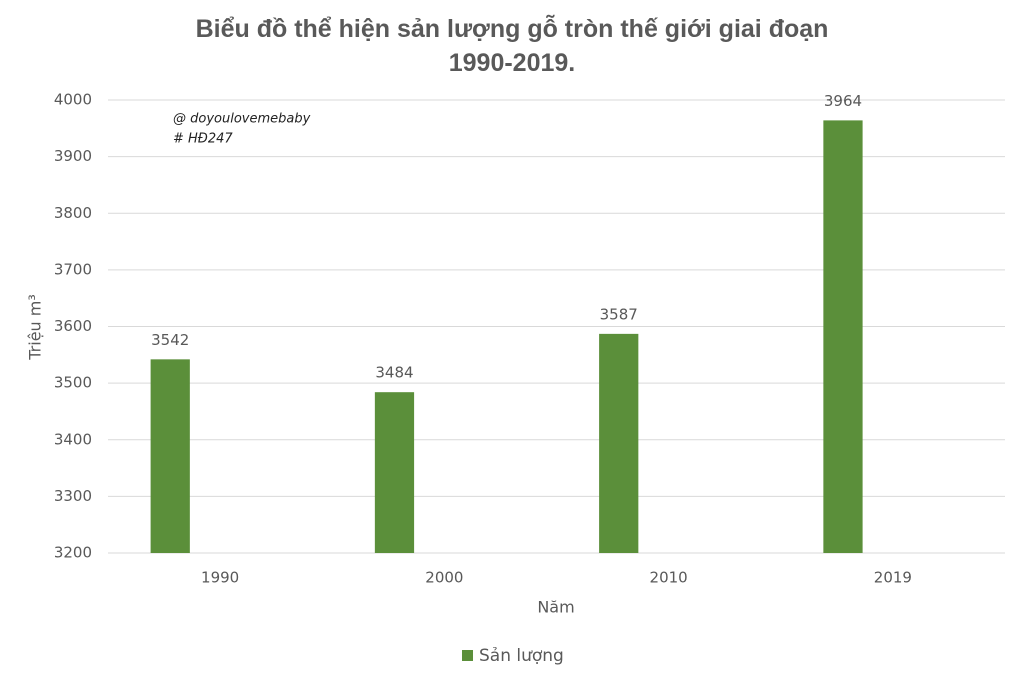 The width and height of the screenshot is (1024, 686). Describe the element at coordinates (73, 213) in the screenshot. I see `y-tick-label: 3800` at that location.